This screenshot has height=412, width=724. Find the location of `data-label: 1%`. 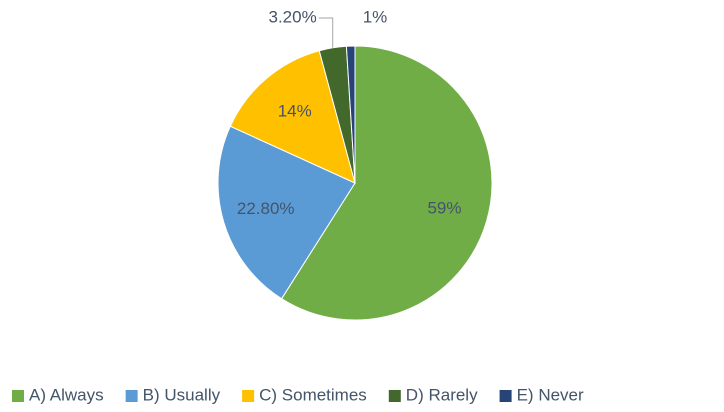

data-label: 1% is located at coordinates (375, 16).